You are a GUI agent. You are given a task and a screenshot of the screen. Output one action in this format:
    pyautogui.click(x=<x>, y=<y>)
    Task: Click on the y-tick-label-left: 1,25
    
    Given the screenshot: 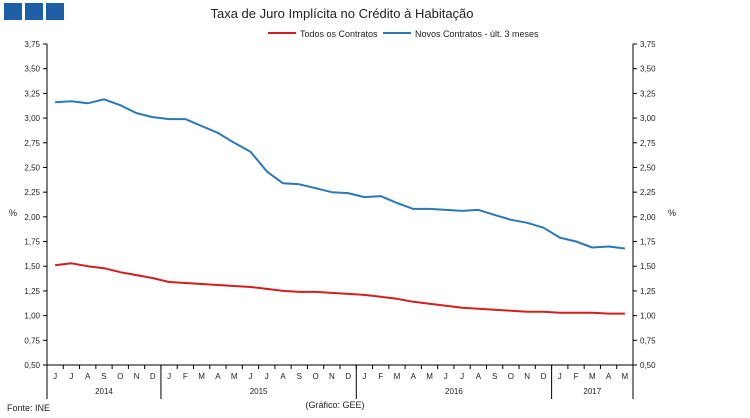 What is the action you would take?
    pyautogui.click(x=32, y=291)
    